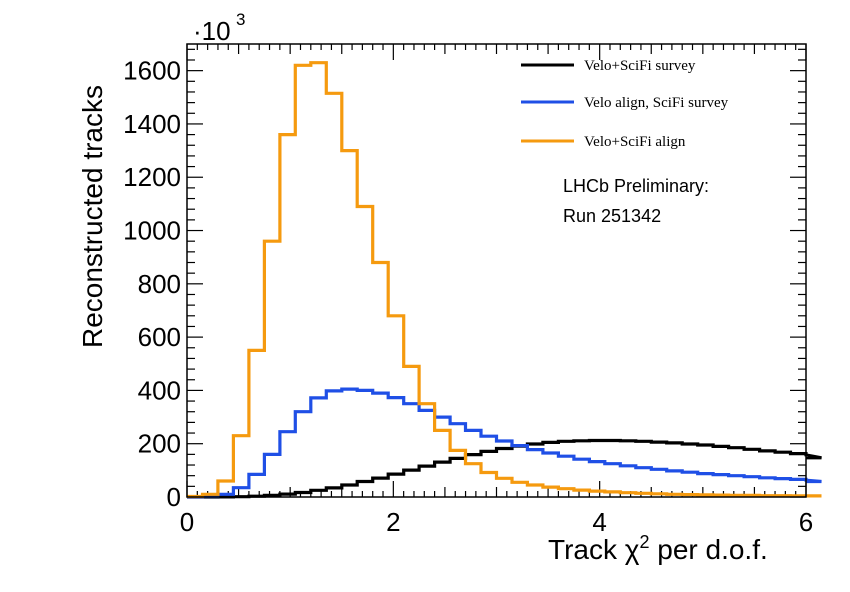  Describe the element at coordinates (636, 186) in the screenshot. I see `annotation-line-1: LHCb Preliminary:` at that location.